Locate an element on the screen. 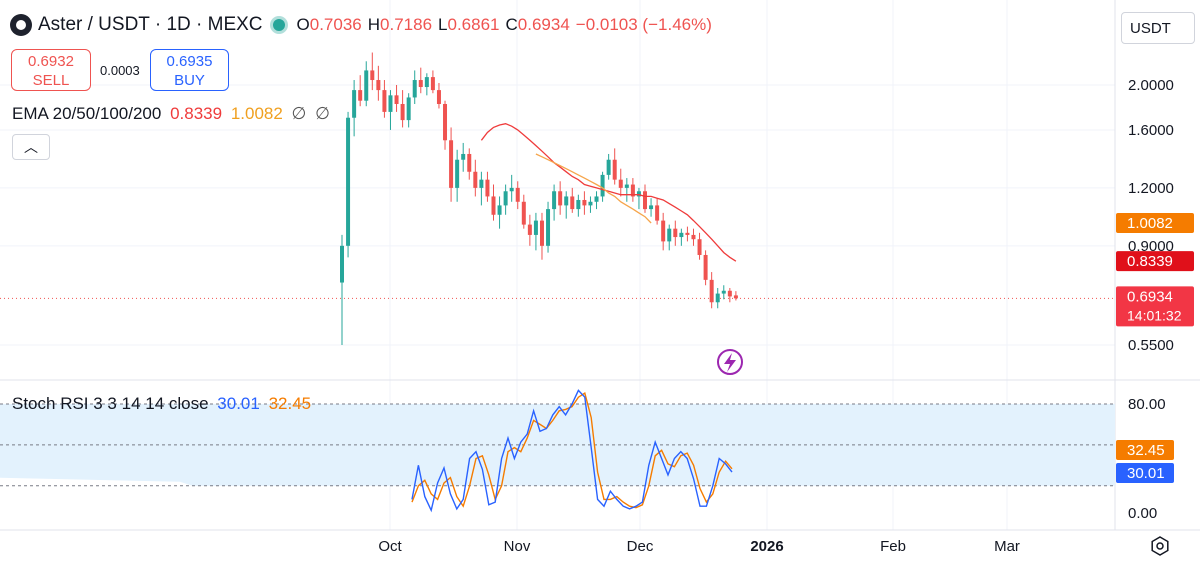 The image size is (1200, 571). y-tick-label-1: 1.6000 is located at coordinates (1151, 130).